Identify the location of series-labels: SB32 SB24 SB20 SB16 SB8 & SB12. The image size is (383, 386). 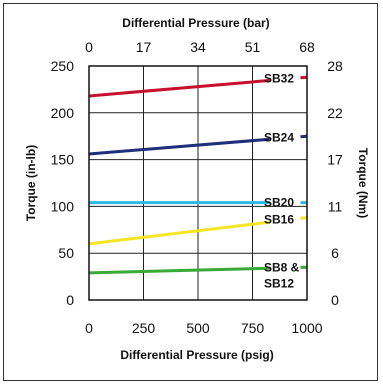
(282, 181).